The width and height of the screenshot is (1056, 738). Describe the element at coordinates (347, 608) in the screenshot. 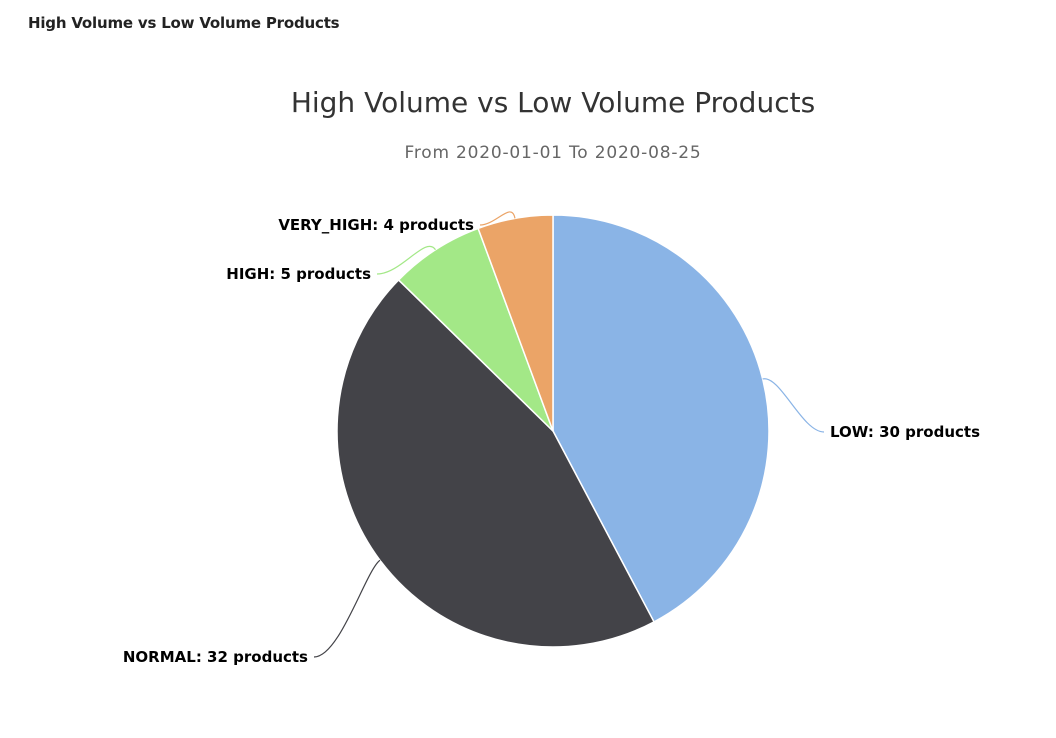

I see `connector-normal` at that location.